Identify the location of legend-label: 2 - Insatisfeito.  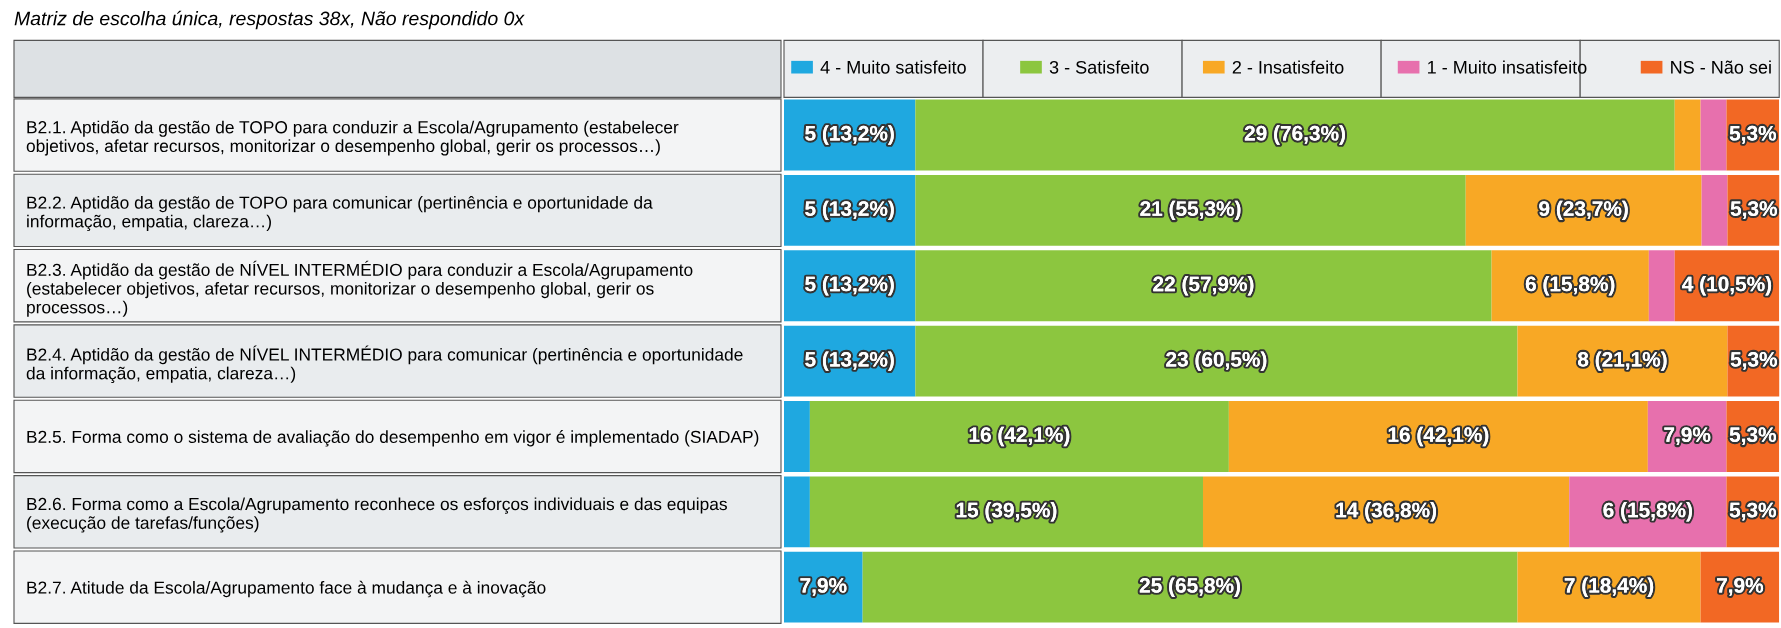
(1288, 67).